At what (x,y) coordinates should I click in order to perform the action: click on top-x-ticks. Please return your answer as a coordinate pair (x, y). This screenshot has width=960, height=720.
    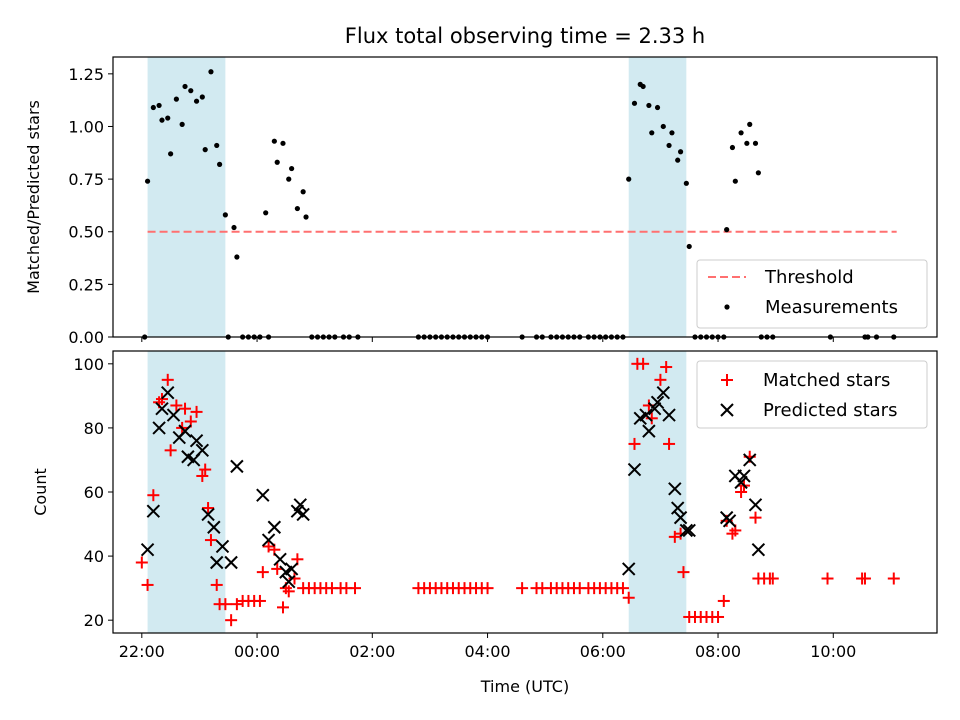
    Looking at the image, I should click on (487, 339).